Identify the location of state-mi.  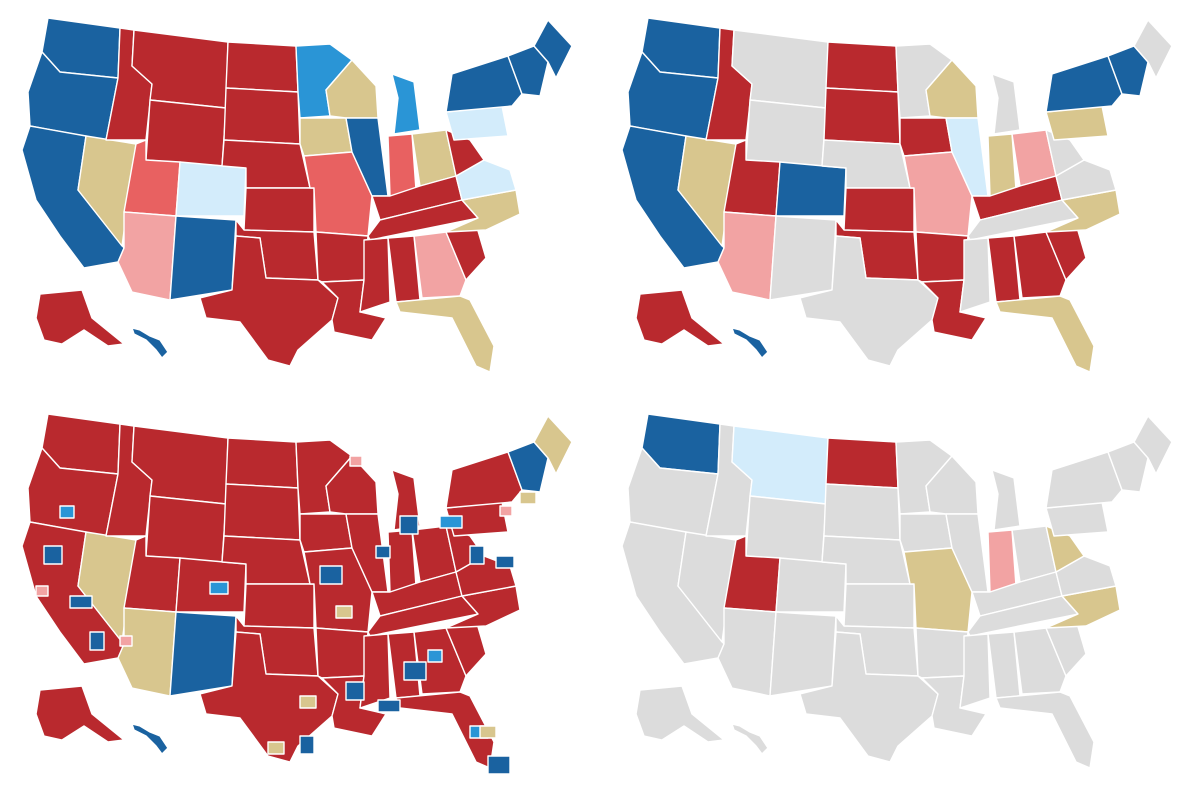
(1006, 500).